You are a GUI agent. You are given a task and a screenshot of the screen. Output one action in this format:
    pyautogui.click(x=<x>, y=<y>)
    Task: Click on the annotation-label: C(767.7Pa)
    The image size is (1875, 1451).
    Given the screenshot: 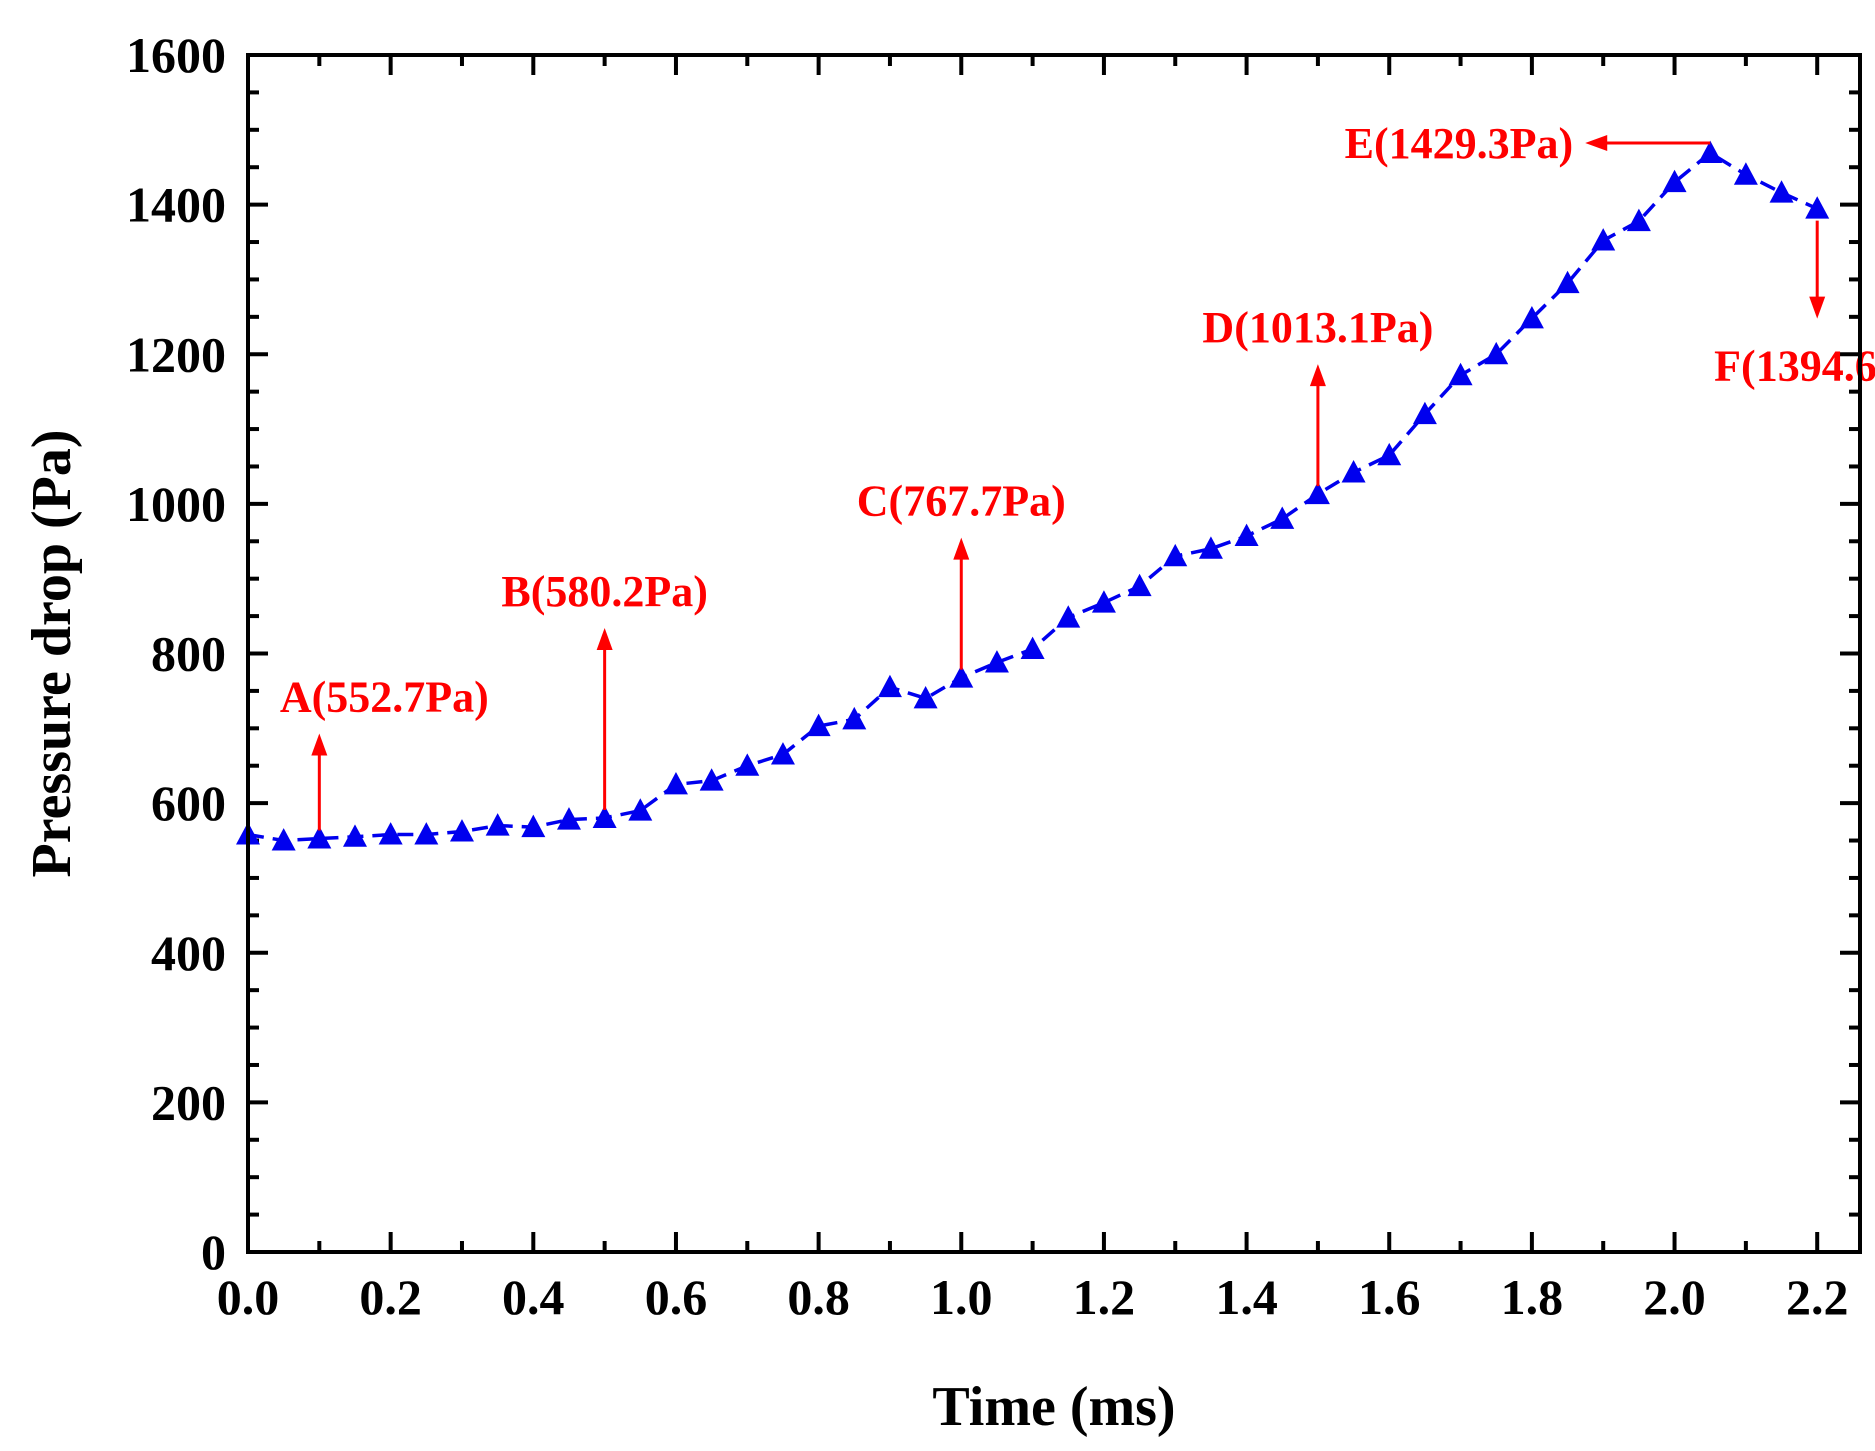 What is the action you would take?
    pyautogui.click(x=961, y=501)
    